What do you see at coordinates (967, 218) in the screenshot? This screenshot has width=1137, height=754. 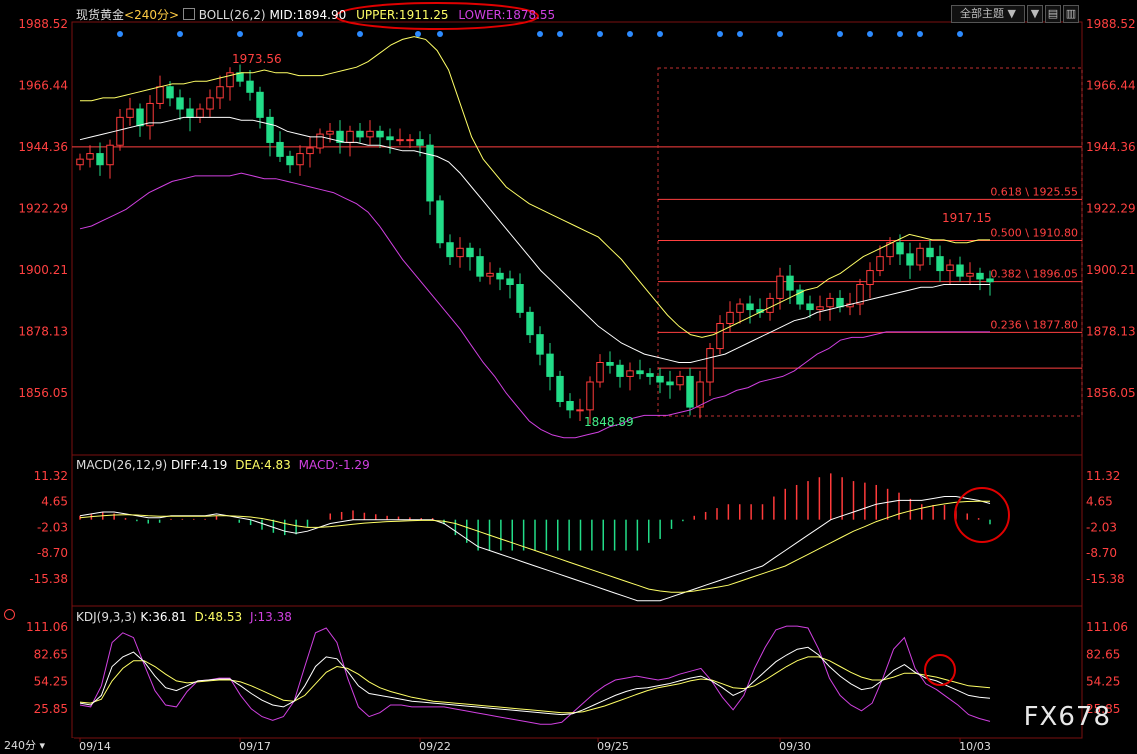 I see `recent-high-label: 1917.15` at bounding box center [967, 218].